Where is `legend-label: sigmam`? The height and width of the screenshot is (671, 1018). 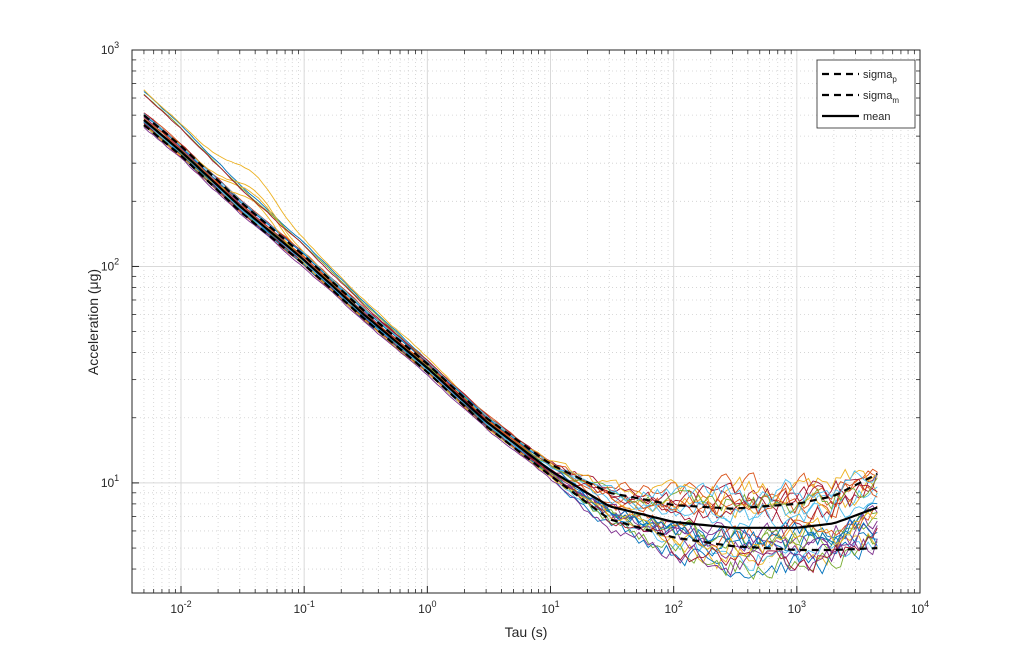
legend-label: sigmam is located at coordinates (881, 97).